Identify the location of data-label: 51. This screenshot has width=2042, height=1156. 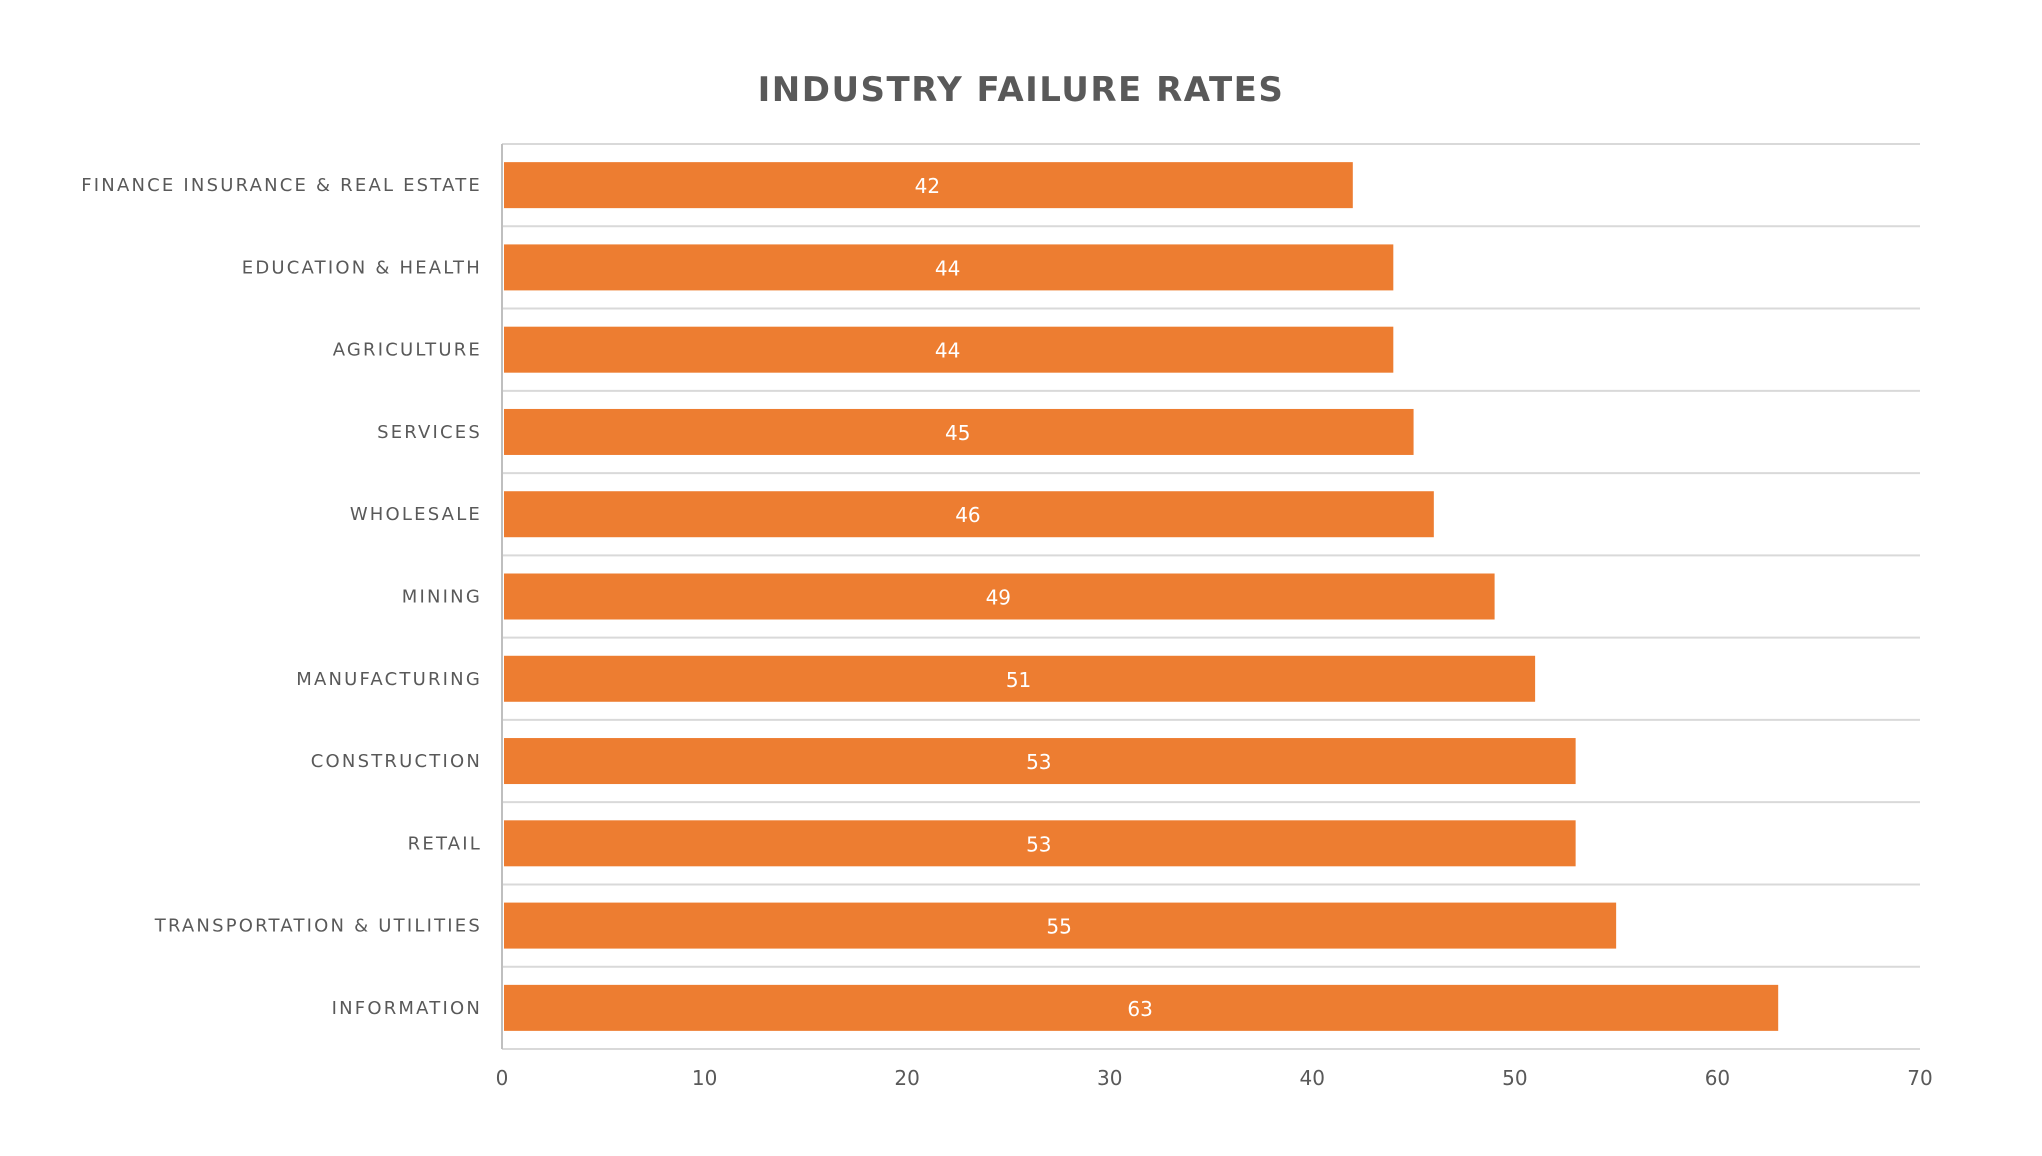
(1018, 680).